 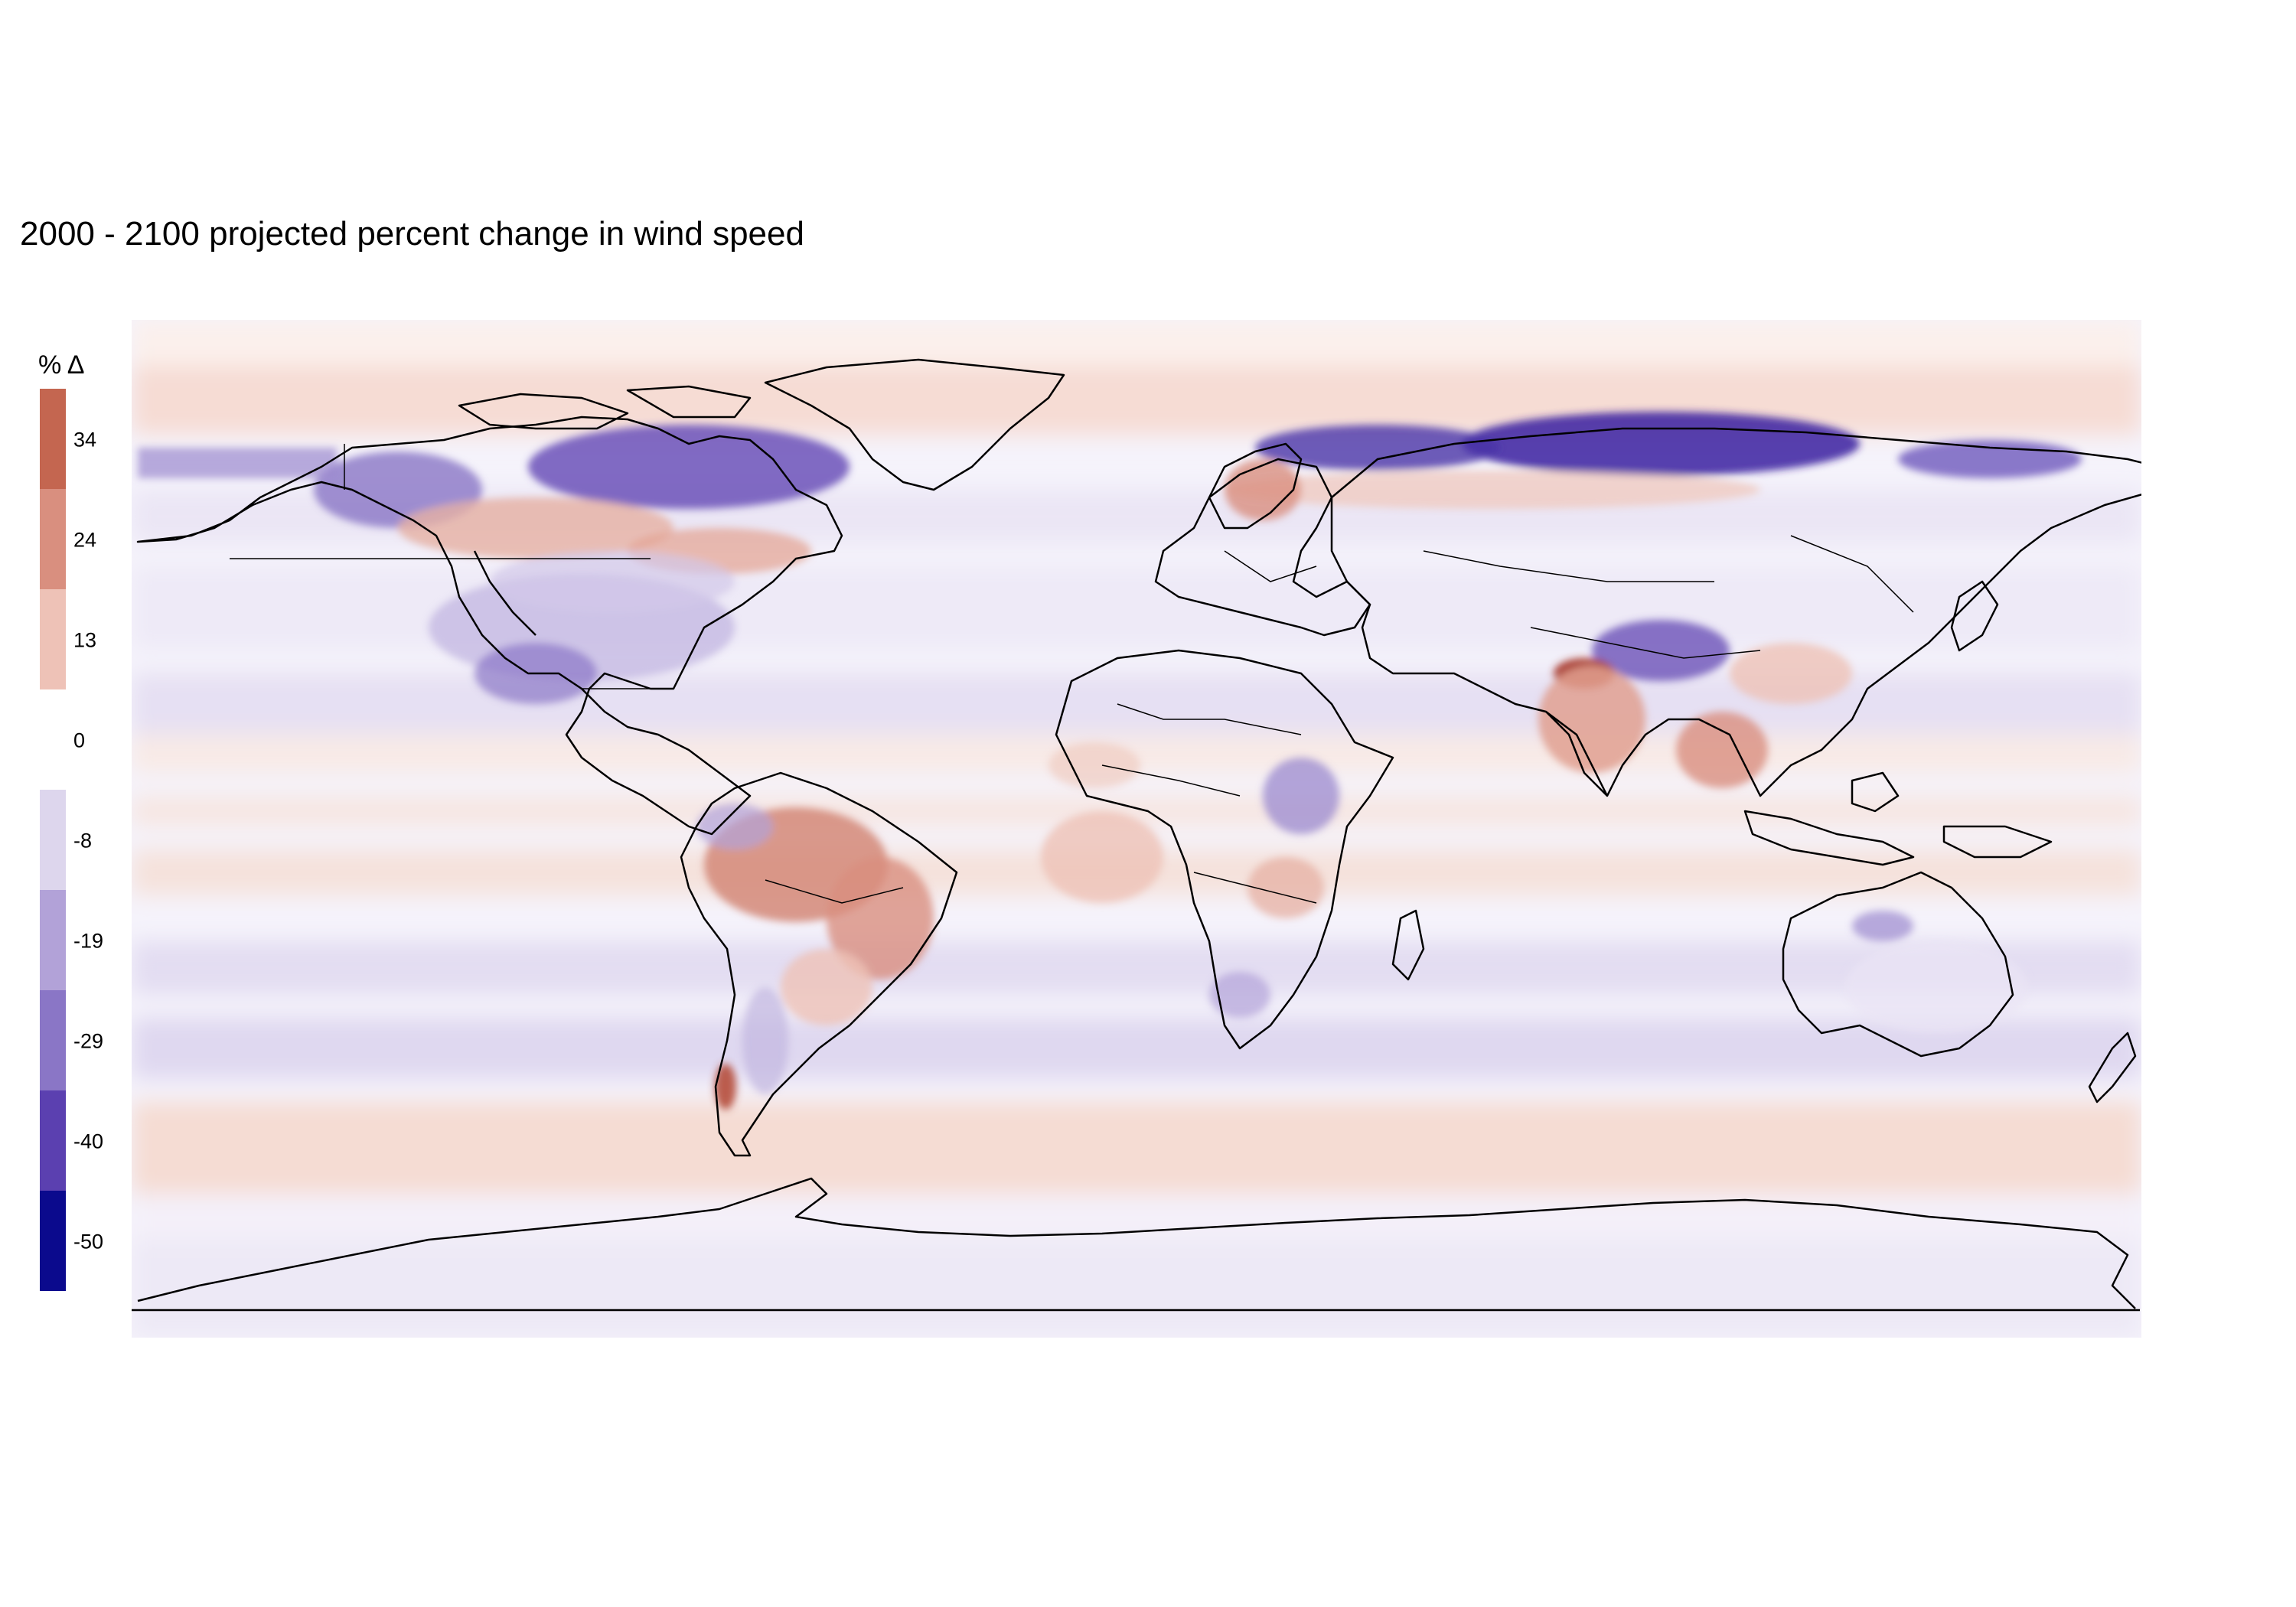 What do you see at coordinates (88, 1242) in the screenshot?
I see `legend-label: -50` at bounding box center [88, 1242].